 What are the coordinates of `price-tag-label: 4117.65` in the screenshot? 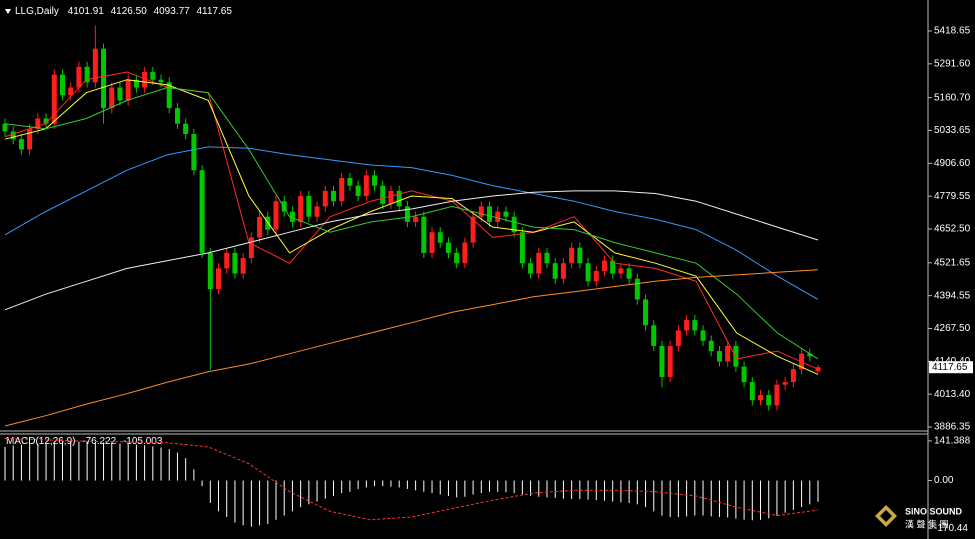 It's located at (950, 367).